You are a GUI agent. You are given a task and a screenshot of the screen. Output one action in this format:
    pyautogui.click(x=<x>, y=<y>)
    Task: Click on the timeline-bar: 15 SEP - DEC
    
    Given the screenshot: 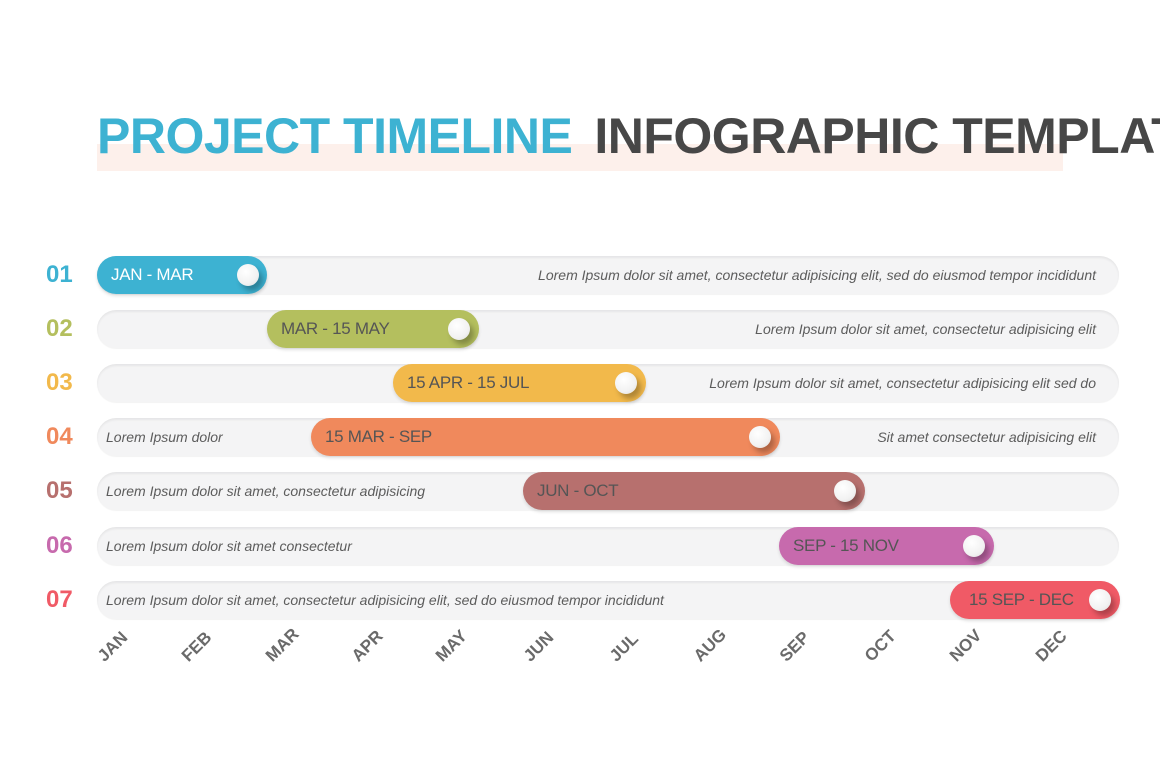 What is the action you would take?
    pyautogui.click(x=1035, y=600)
    